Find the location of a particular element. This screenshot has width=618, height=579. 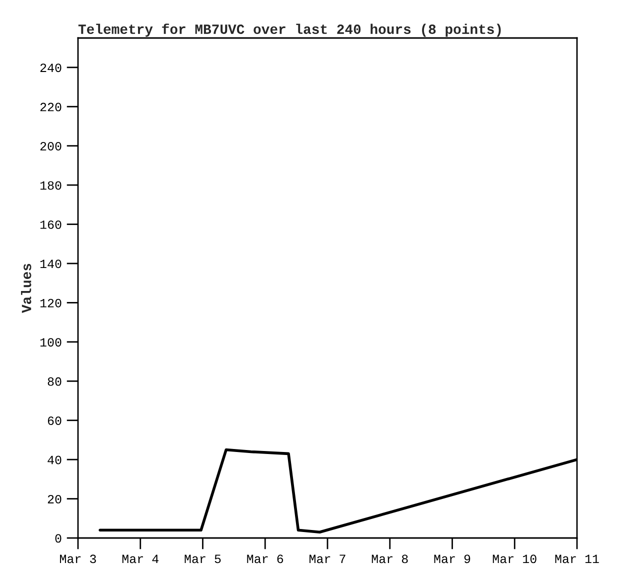

x-tick-label: Mar 6 is located at coordinates (265, 559).